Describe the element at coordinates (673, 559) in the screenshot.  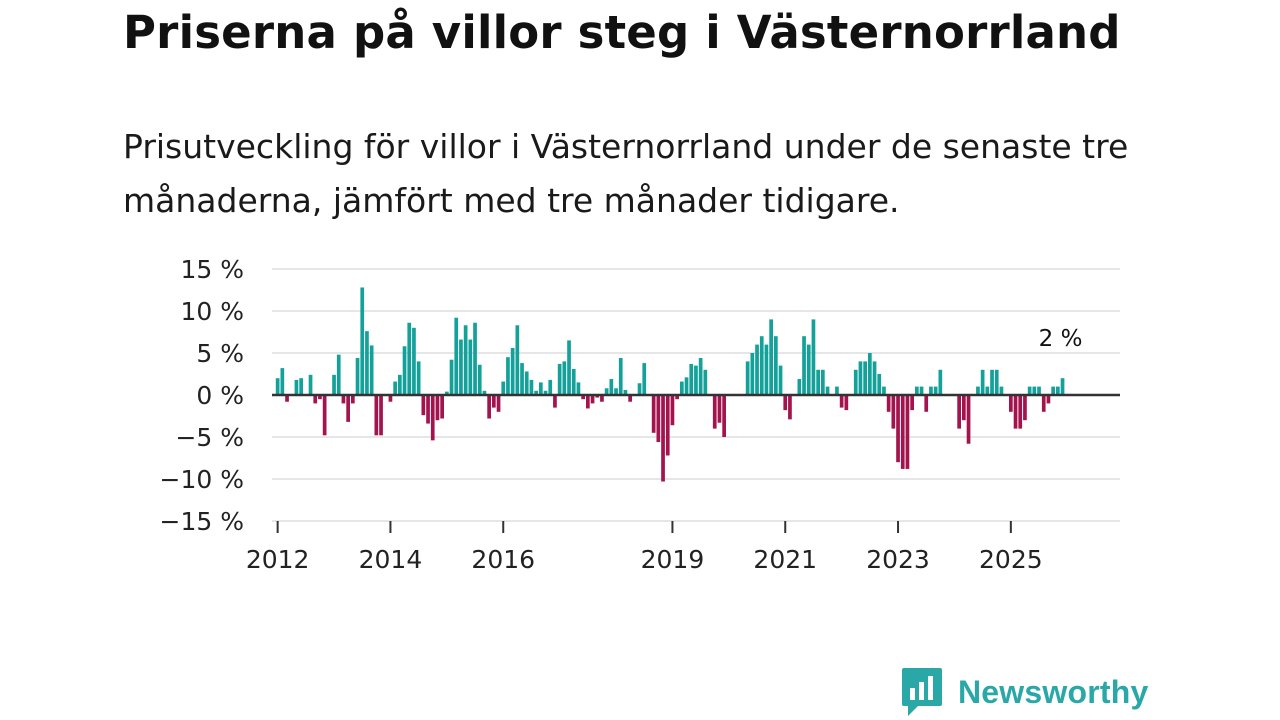
I see `x-tick-label: 2019` at that location.